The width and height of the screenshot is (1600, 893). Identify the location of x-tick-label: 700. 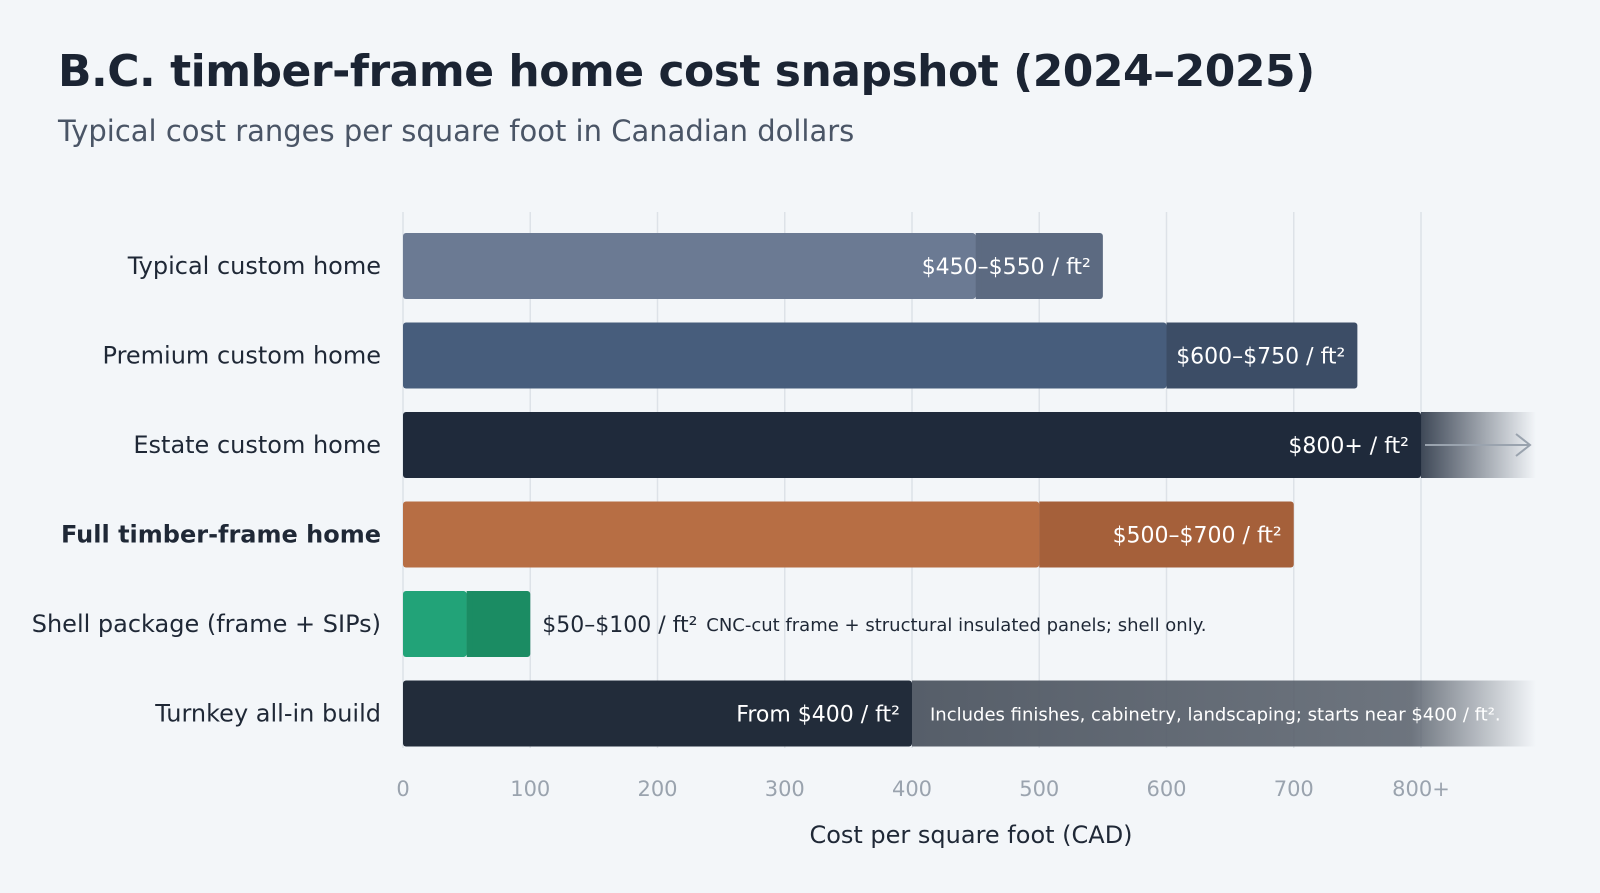
(1294, 789).